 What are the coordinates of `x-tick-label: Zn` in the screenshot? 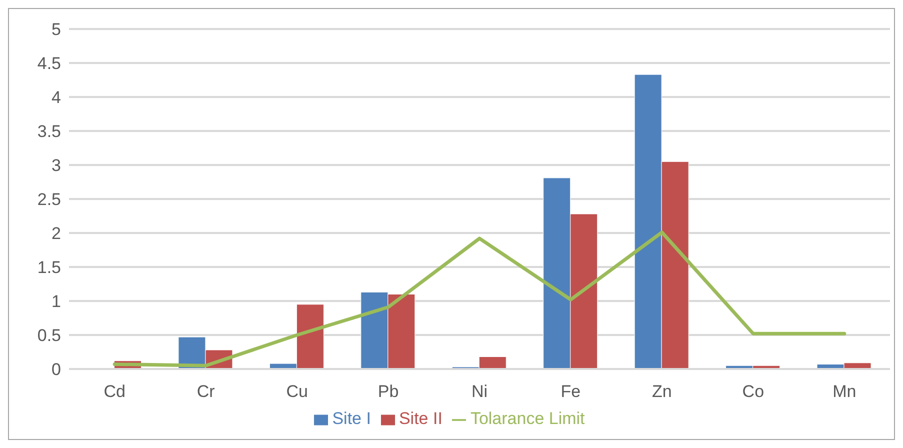 It's located at (662, 392).